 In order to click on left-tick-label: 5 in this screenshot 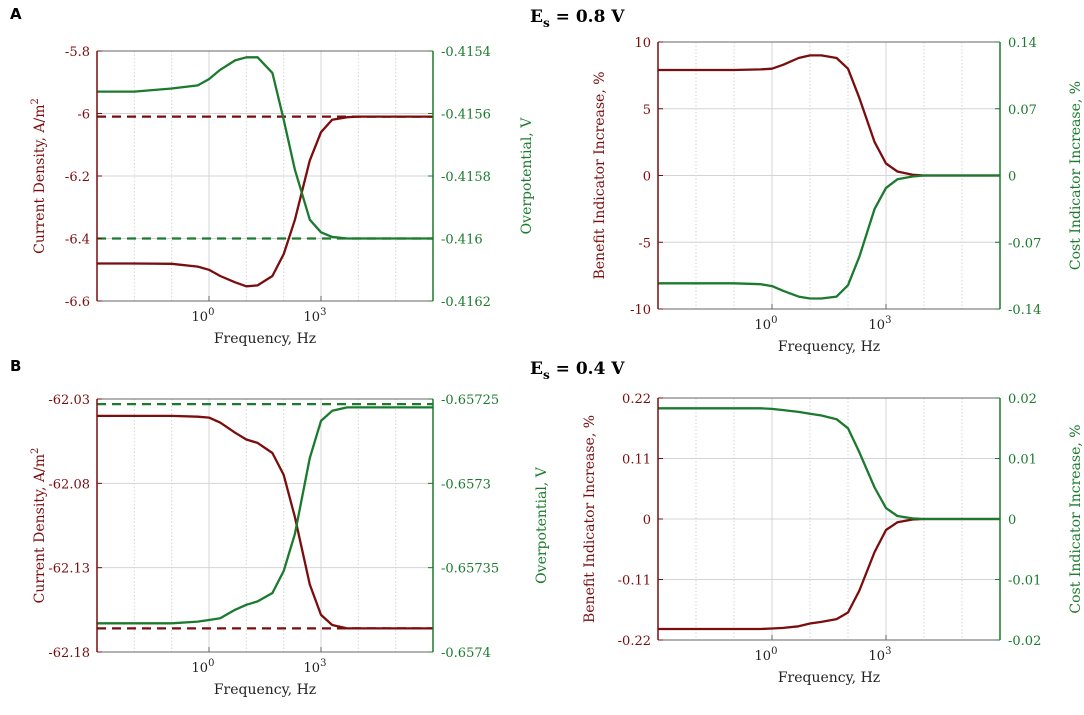, I will do `click(647, 110)`.